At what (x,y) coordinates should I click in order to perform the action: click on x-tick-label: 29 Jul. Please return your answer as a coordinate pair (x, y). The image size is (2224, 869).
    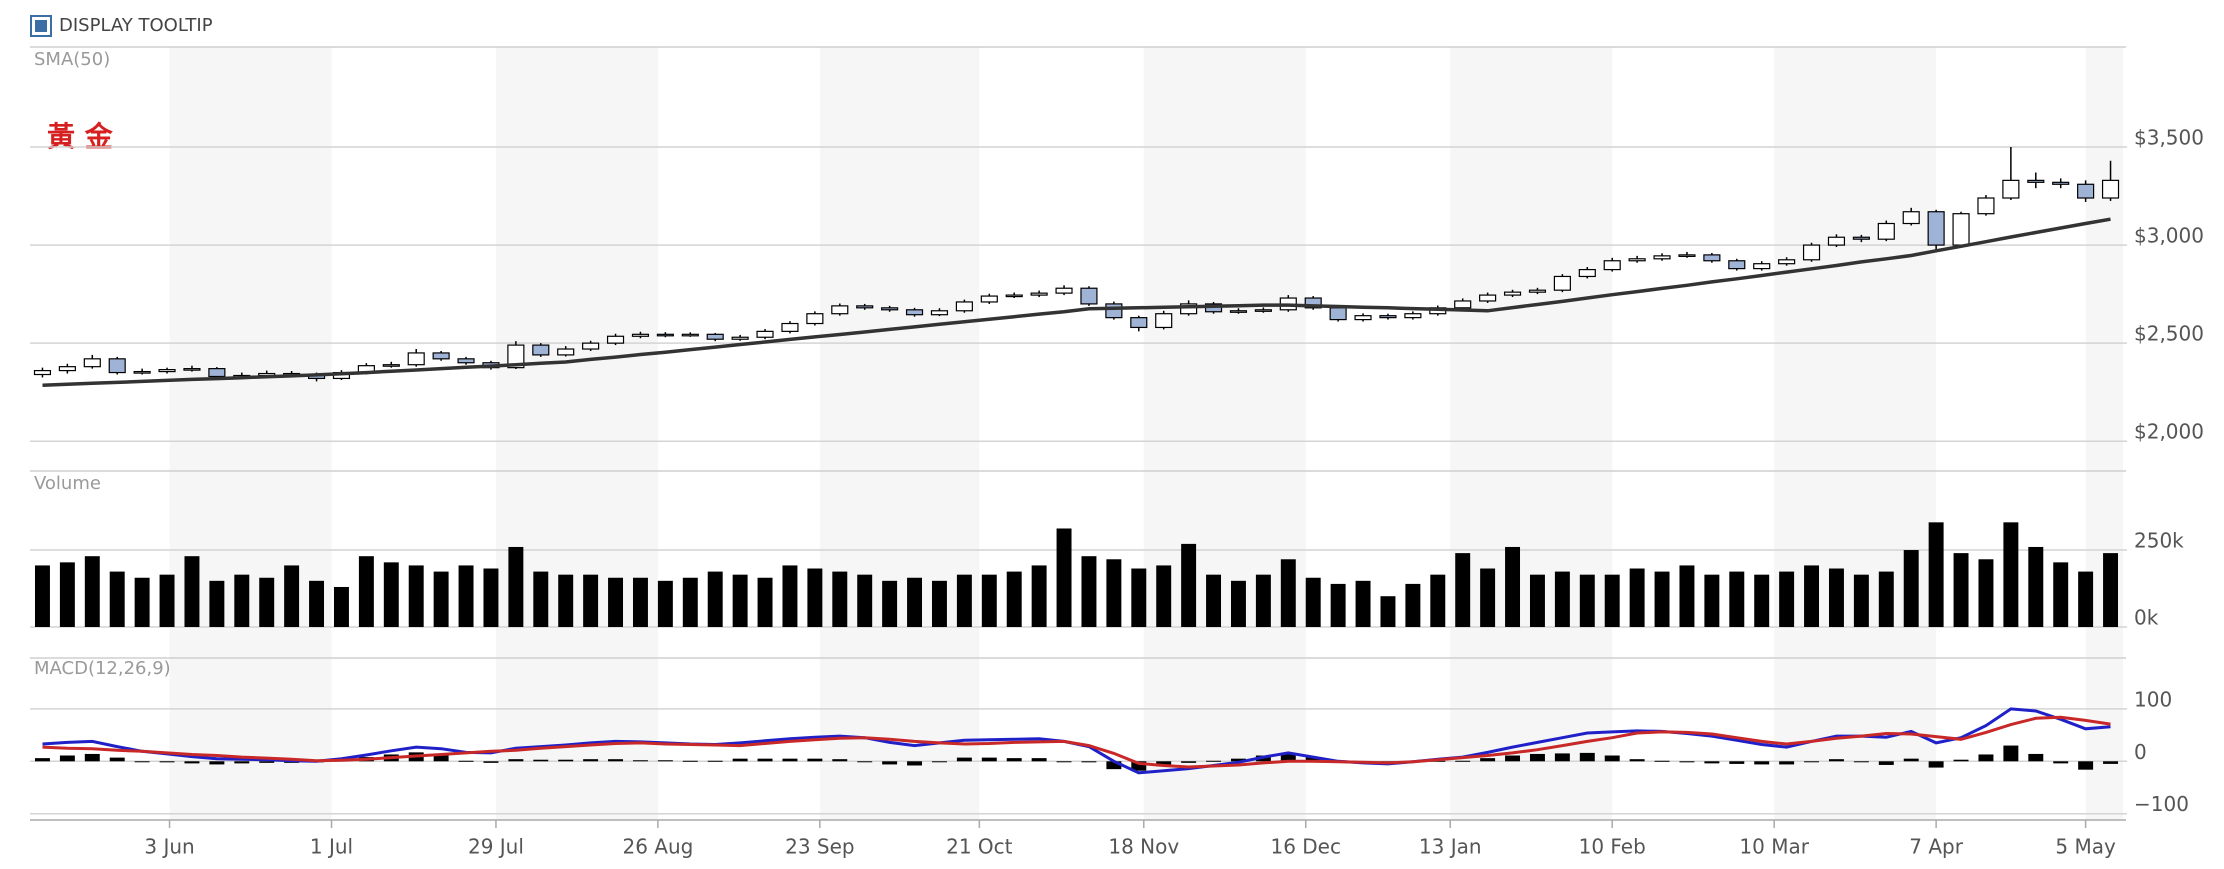
    Looking at the image, I should click on (496, 847).